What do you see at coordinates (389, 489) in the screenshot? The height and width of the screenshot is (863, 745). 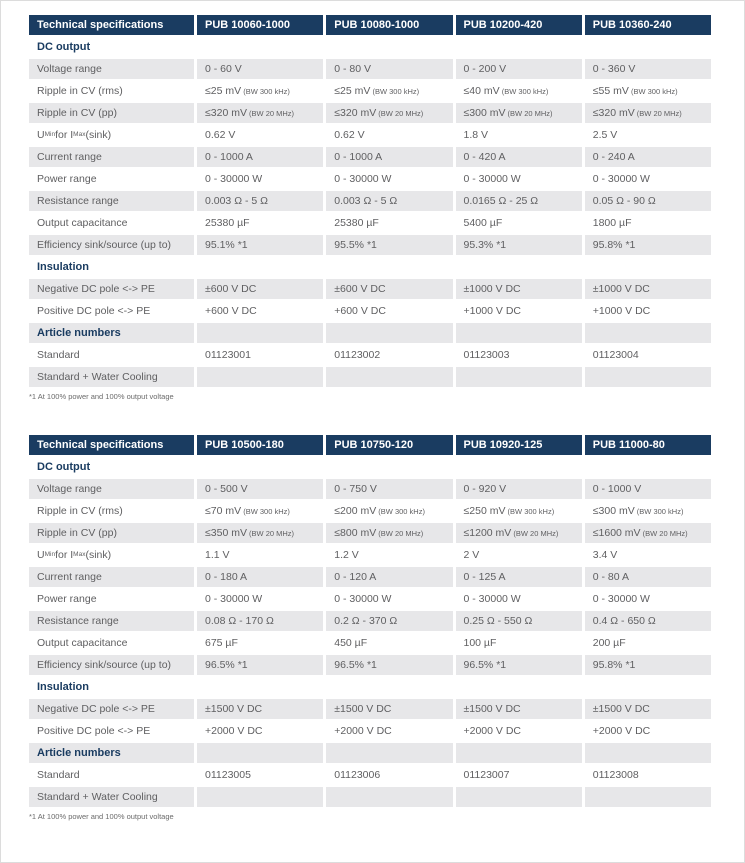 I see `spec-value-cell: 0 - 750 V` at bounding box center [389, 489].